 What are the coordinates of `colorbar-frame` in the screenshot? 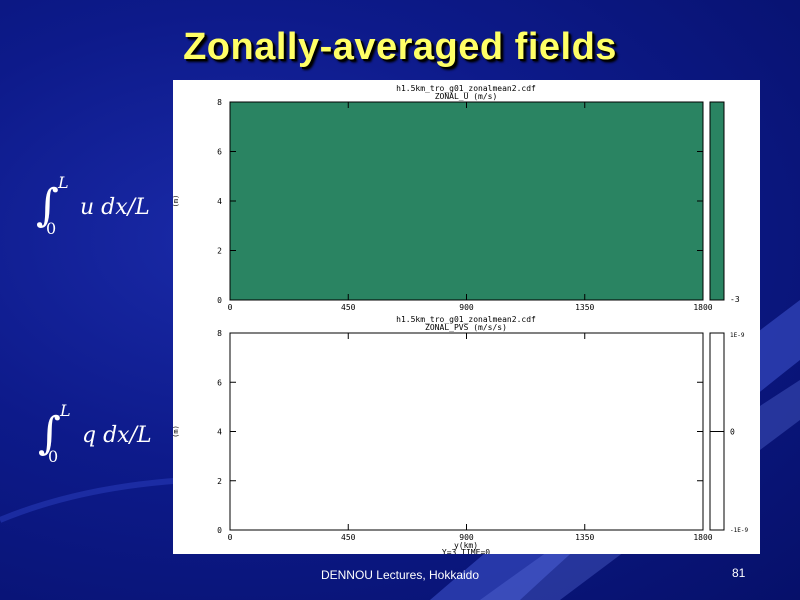 It's located at (717, 201).